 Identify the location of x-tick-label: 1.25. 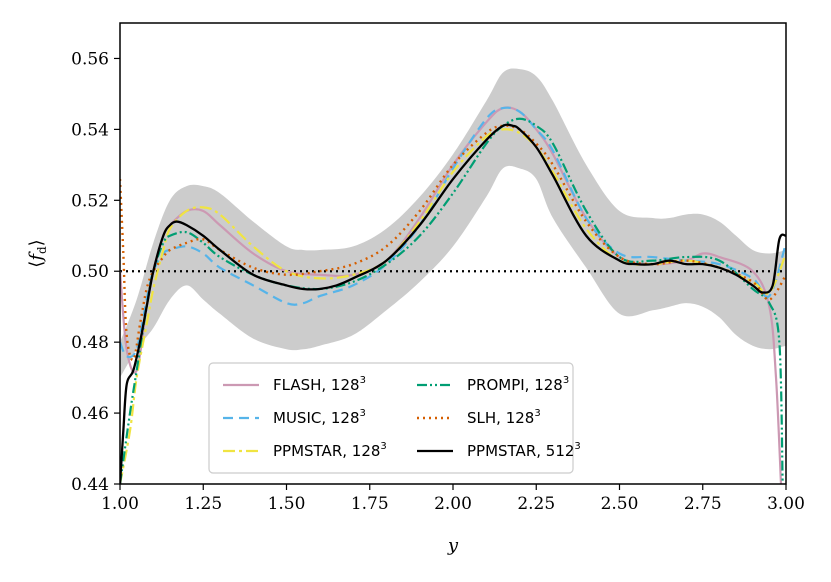
(203, 504).